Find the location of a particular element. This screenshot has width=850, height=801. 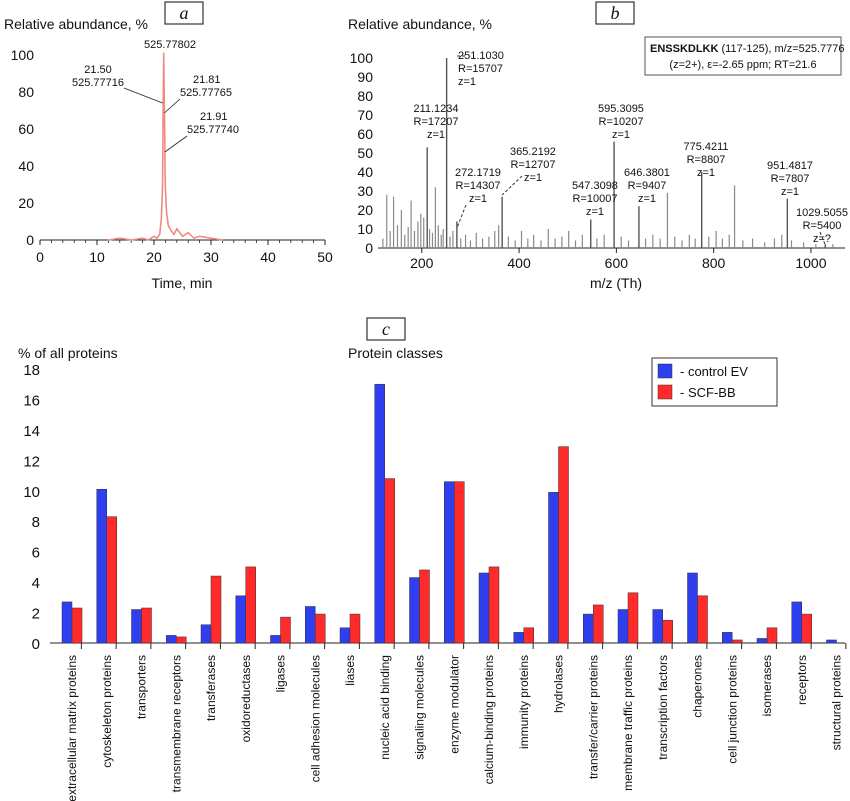

panel-c-category-label: oxidoreductases is located at coordinates (246, 698).